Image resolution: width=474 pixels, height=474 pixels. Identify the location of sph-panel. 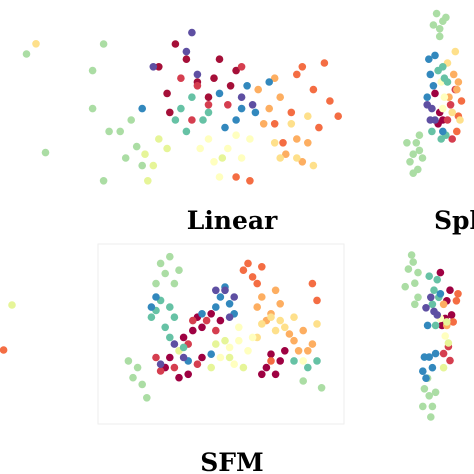
(434, 93).